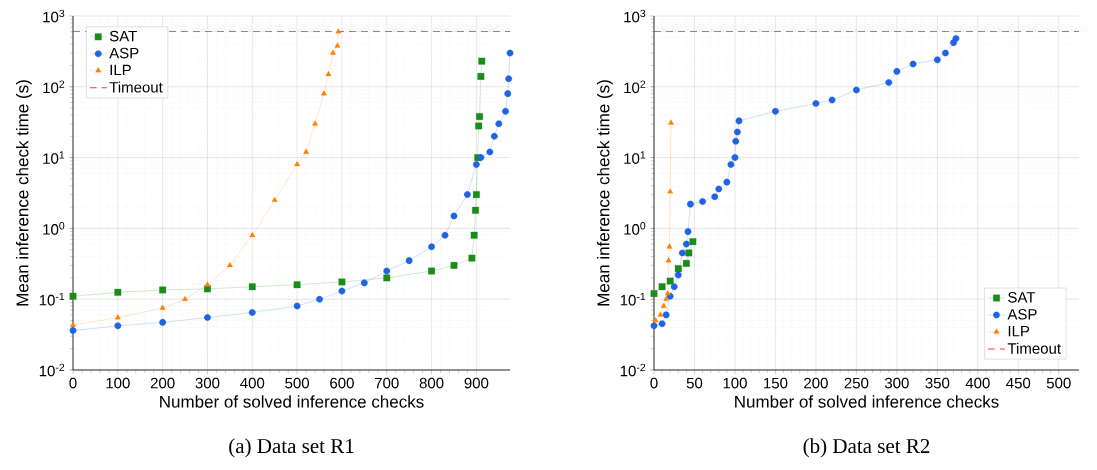 The image size is (1097, 470). I want to click on x-tick-label: 150, so click(776, 383).